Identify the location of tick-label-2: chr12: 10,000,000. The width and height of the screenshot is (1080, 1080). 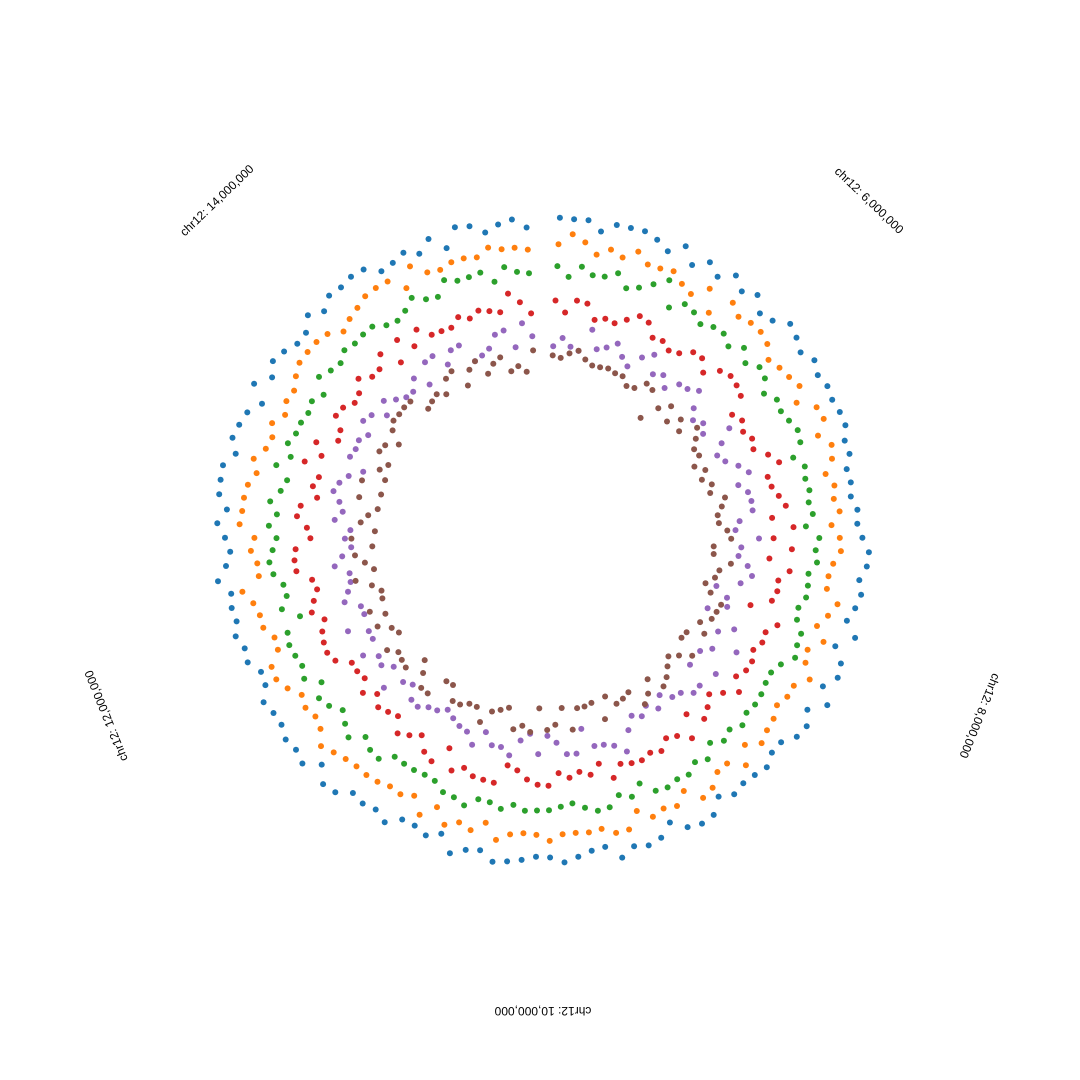
(542, 1011).